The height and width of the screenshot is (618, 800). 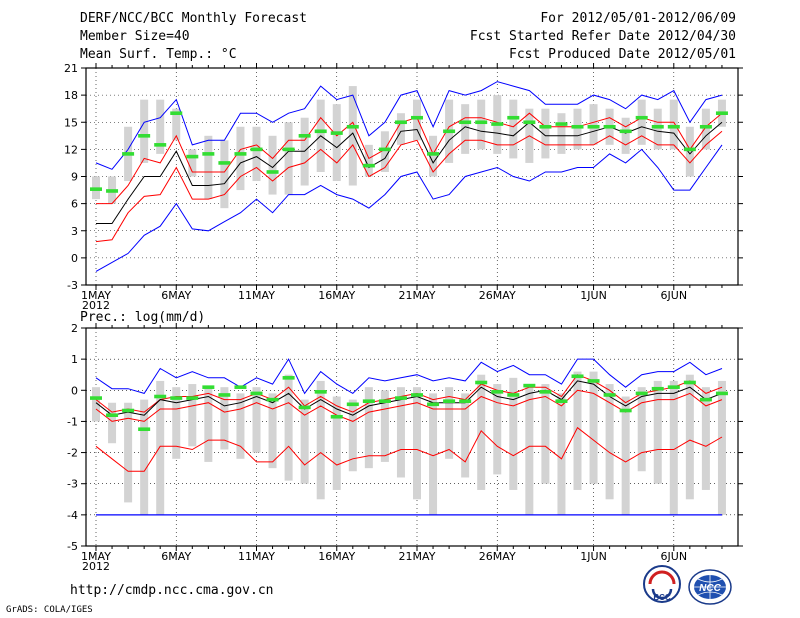 What do you see at coordinates (74, 177) in the screenshot?
I see `y-tick-label: 9` at bounding box center [74, 177].